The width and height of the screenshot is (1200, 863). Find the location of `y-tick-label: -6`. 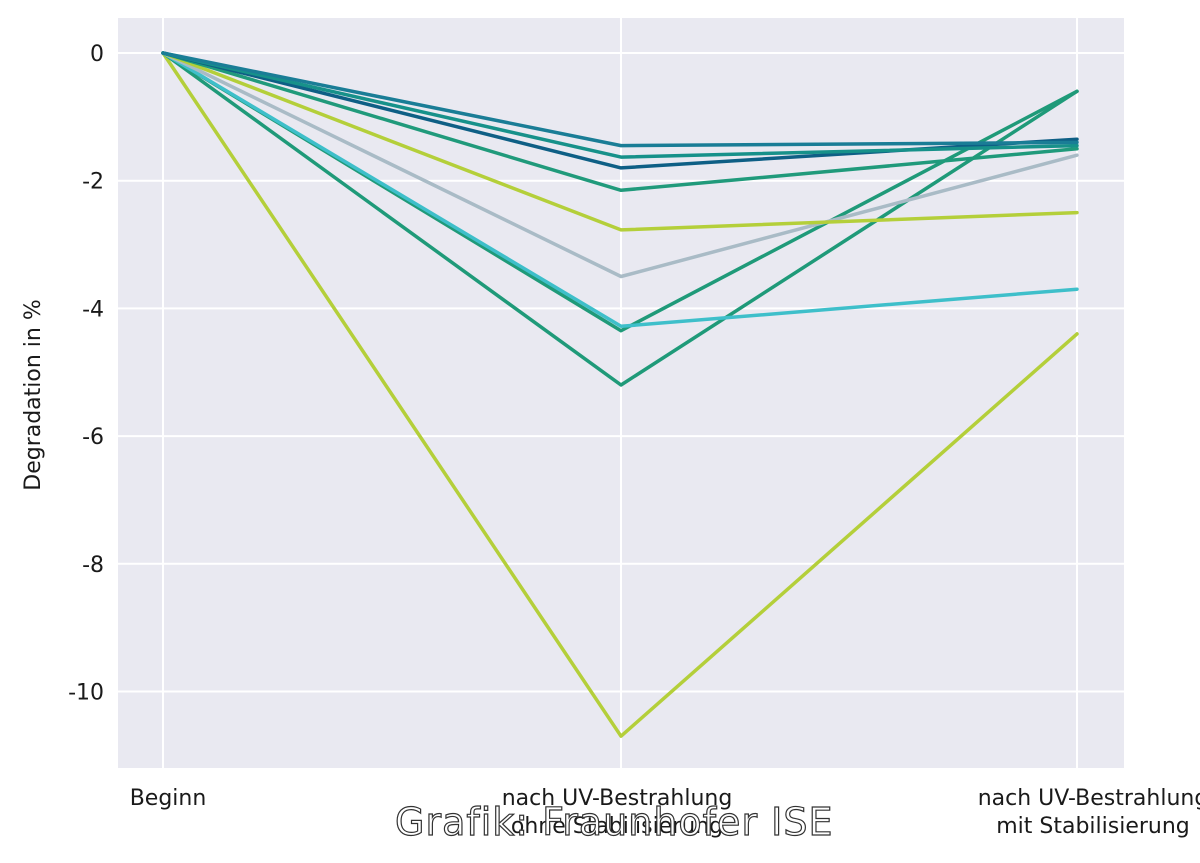

y-tick-label: -6 is located at coordinates (93, 437).